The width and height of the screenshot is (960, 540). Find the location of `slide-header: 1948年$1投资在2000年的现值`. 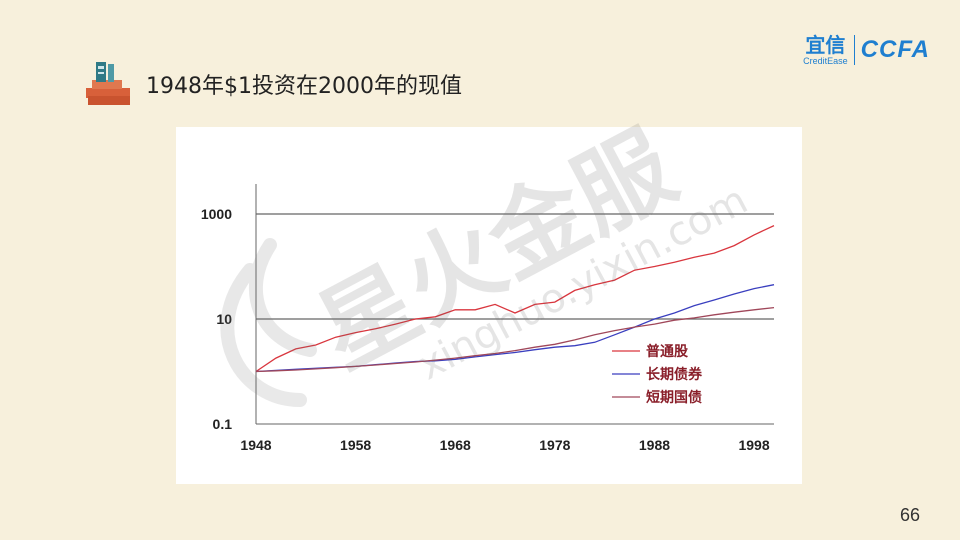

slide-header: 1948年$1投资在2000年的现值 is located at coordinates (273, 84).